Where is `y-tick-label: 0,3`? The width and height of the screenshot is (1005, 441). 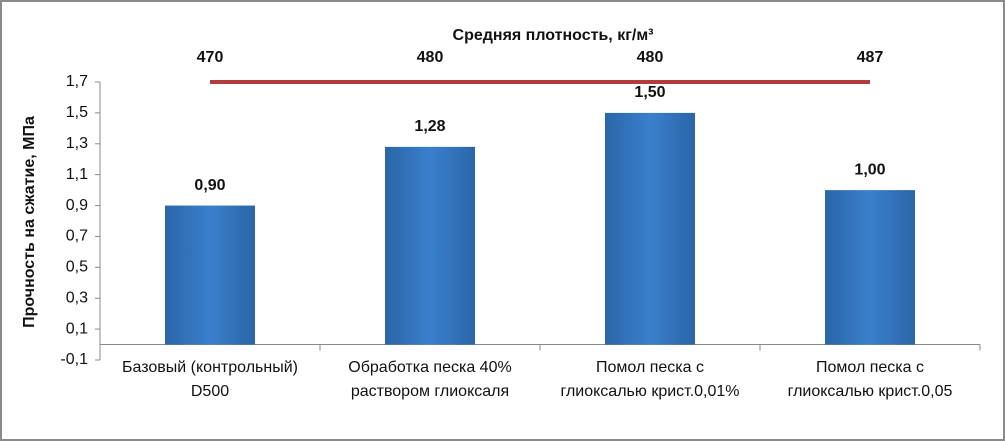 y-tick-label: 0,3 is located at coordinates (77, 297).